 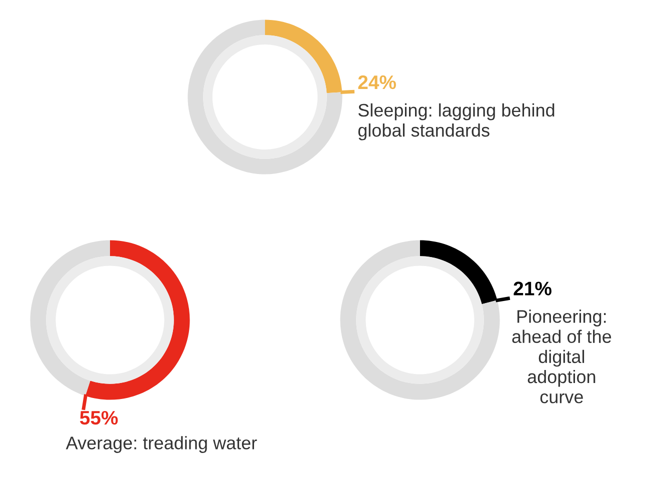 What do you see at coordinates (456, 121) in the screenshot?
I see `slice-label: Sleeping: lagging behind global standards` at bounding box center [456, 121].